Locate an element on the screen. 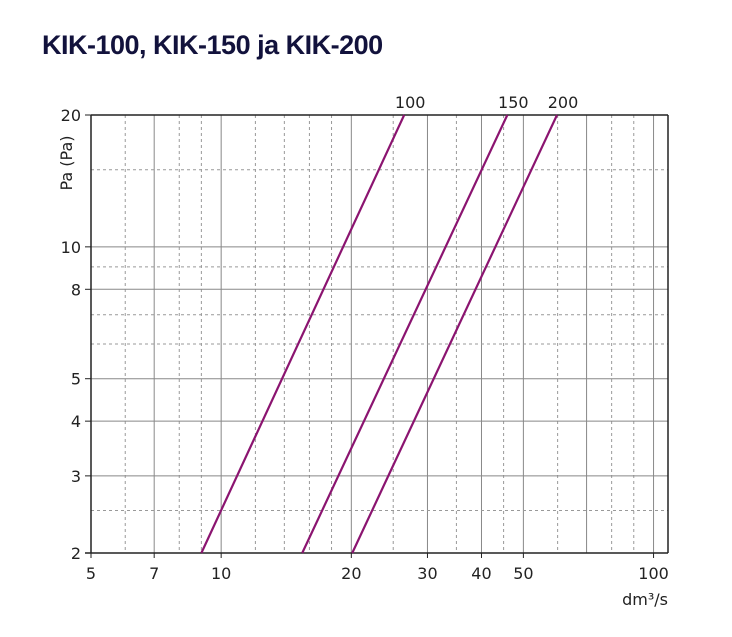  y-tick-label: 4 is located at coordinates (76, 421).